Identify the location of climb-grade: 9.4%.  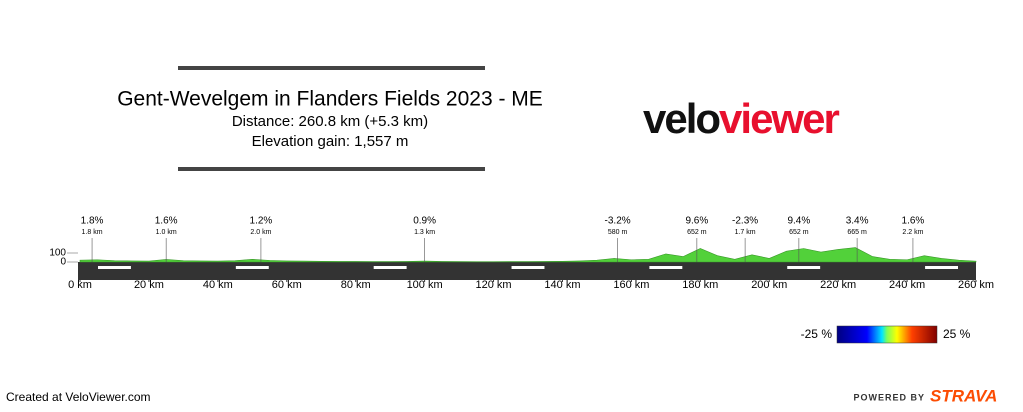
(798, 221).